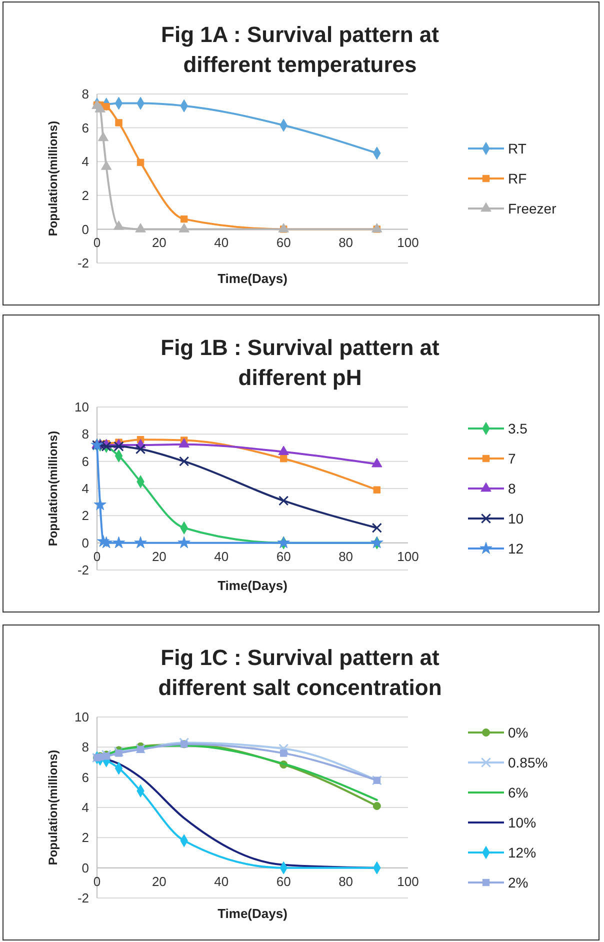 This screenshot has height=942, width=604. I want to click on legend-label: 2%, so click(518, 882).